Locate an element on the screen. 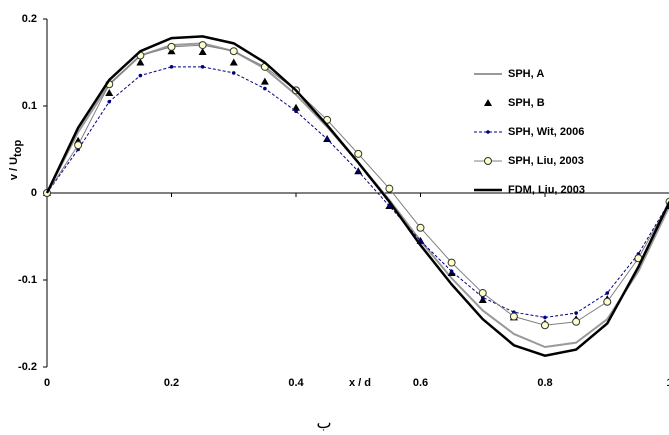  y-axis-label-main: v / U is located at coordinates (14, 168).